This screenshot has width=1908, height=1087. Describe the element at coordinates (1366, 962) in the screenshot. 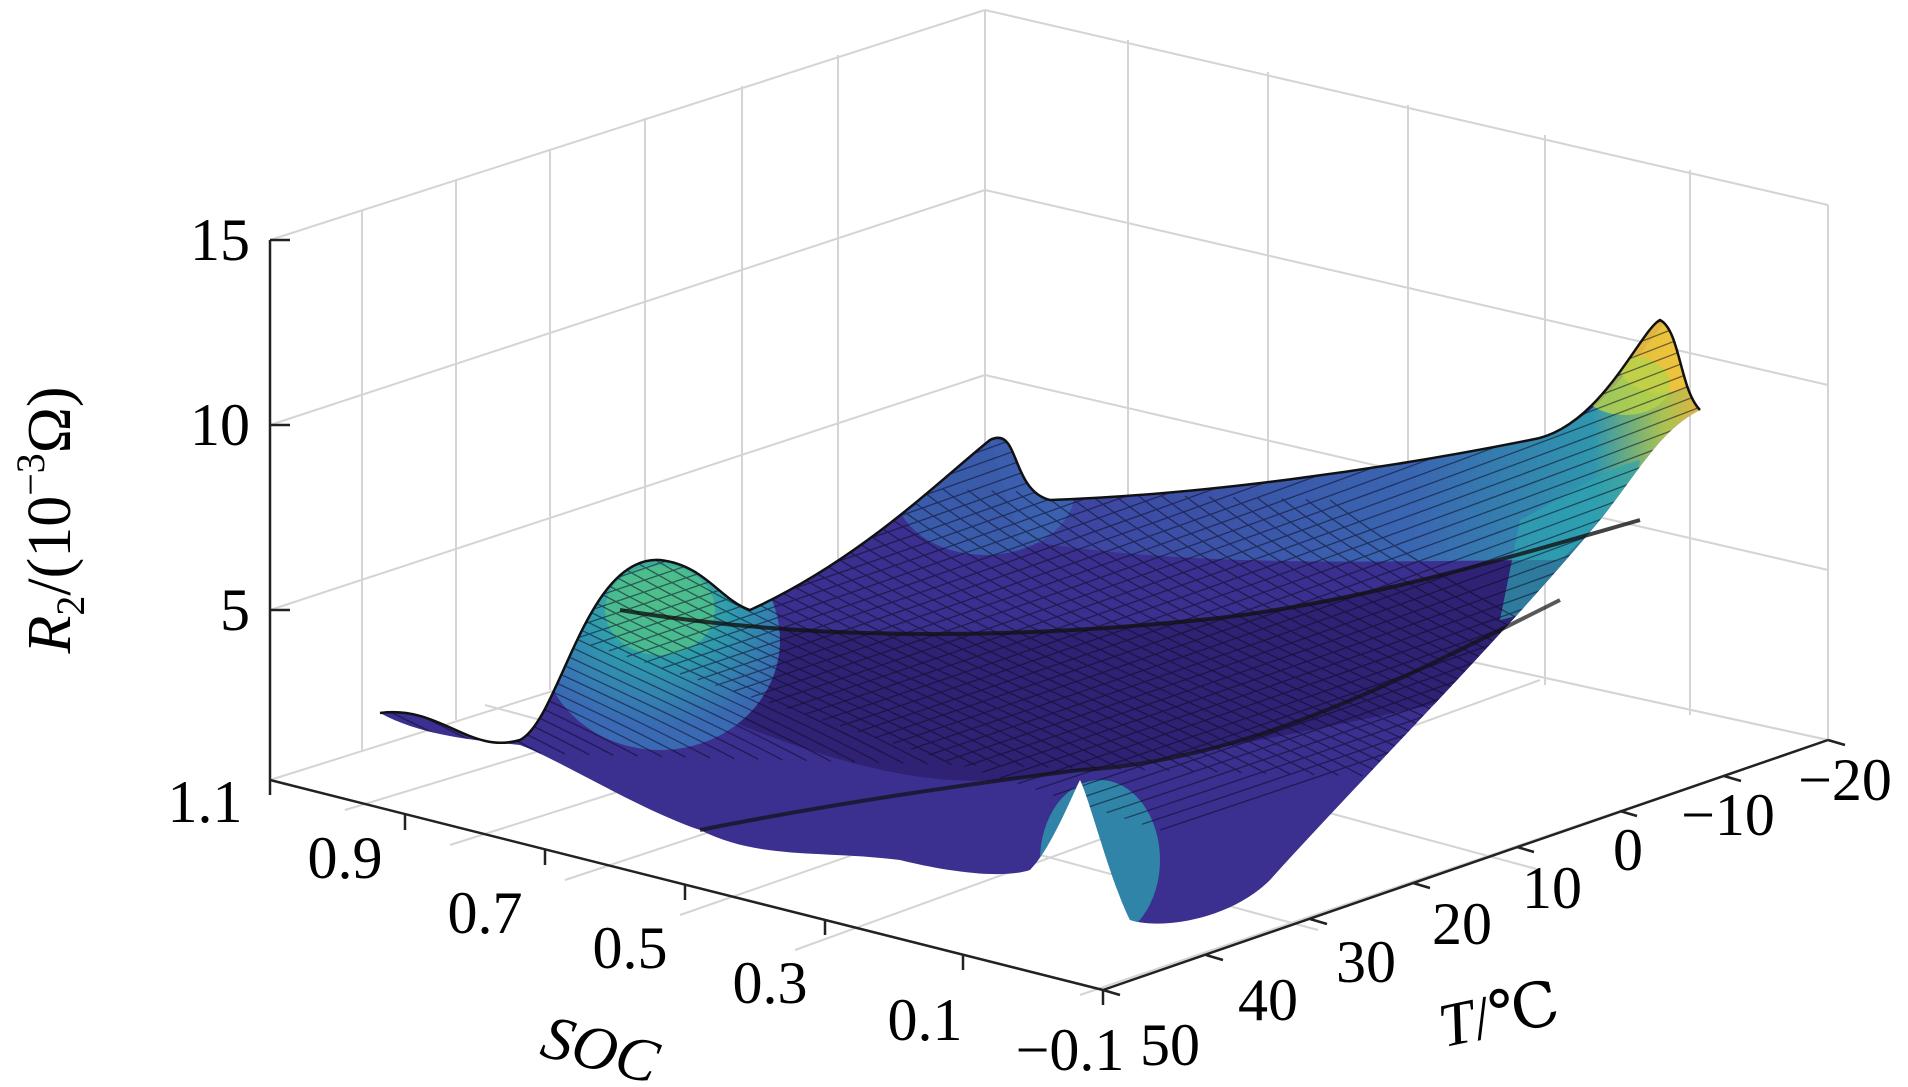

I see `temp-tick-label: 30` at that location.